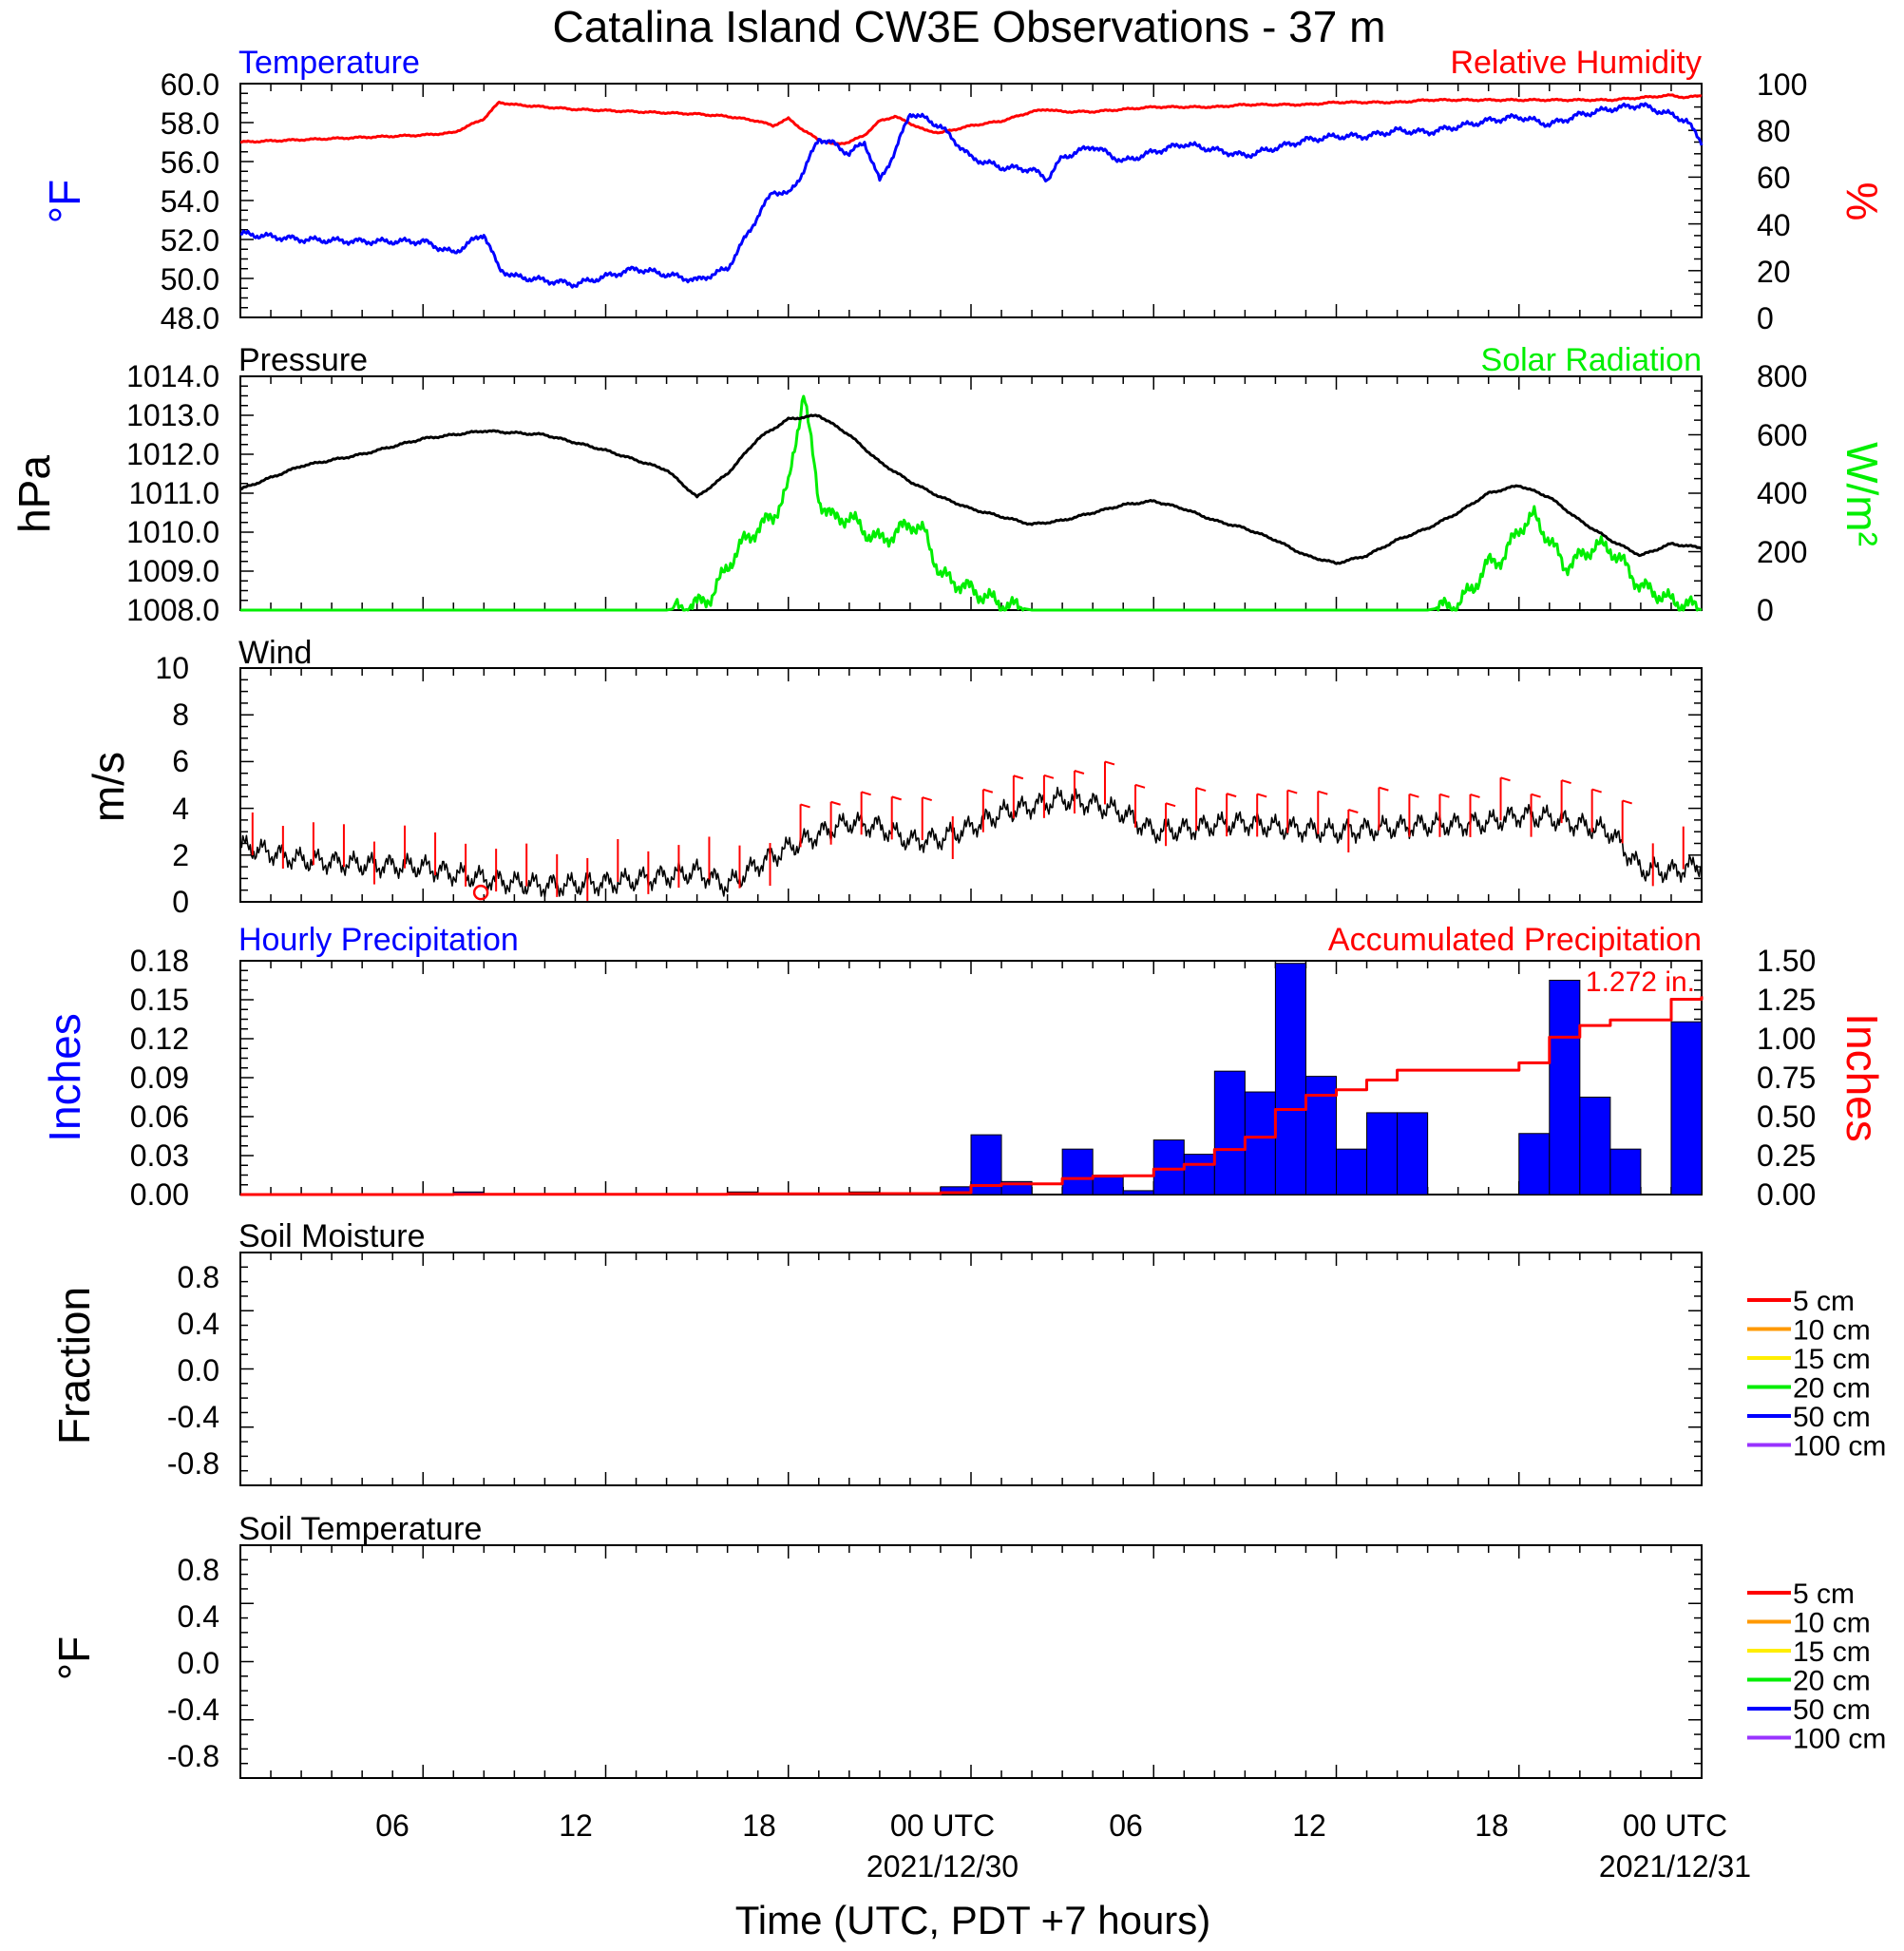 The height and width of the screenshot is (1951, 1904). Describe the element at coordinates (942, 1825) in the screenshot. I see `x-tick-label: 00 UTC` at that location.